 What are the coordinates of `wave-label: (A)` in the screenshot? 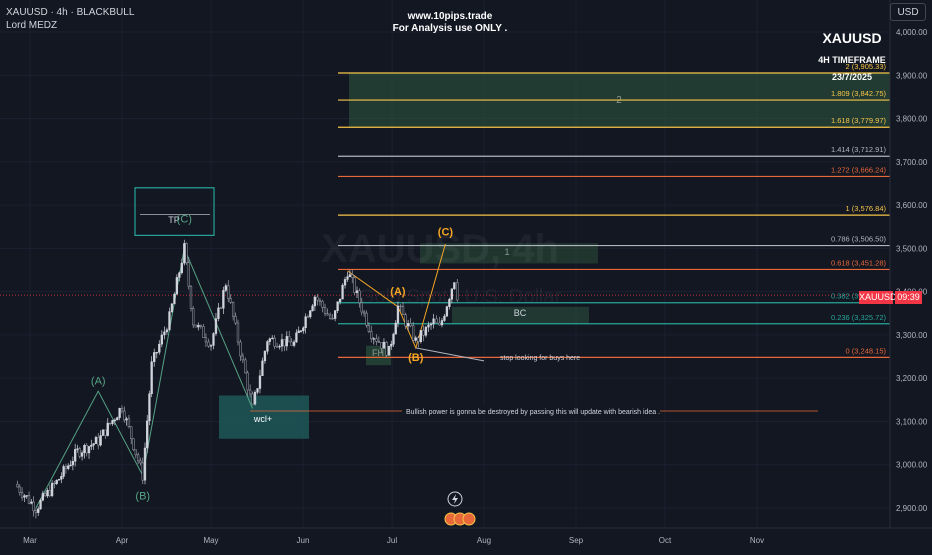 It's located at (398, 292).